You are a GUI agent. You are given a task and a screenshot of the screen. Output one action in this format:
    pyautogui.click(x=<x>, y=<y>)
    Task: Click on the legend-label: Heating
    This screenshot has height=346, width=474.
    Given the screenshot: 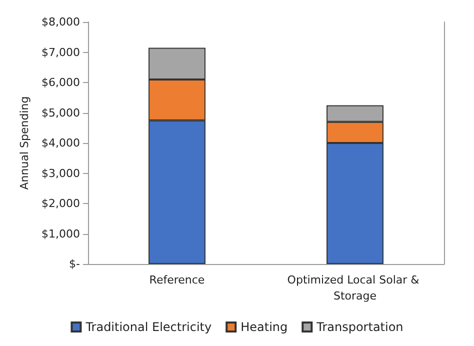 What is the action you would take?
    pyautogui.click(x=264, y=327)
    